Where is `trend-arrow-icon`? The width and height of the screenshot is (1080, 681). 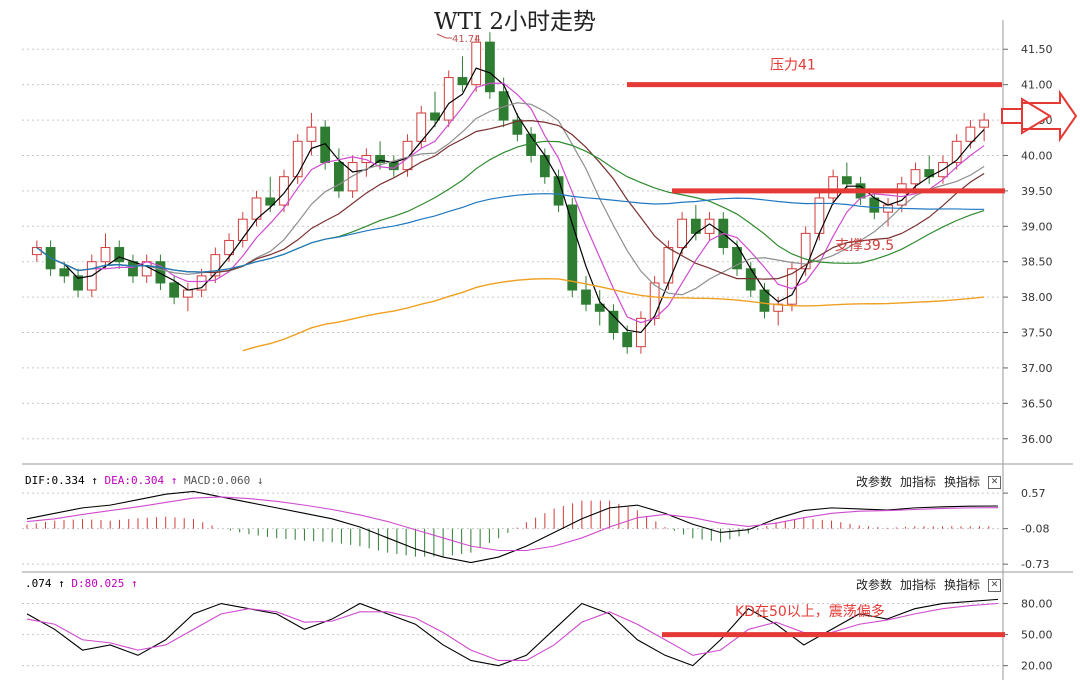 trend-arrow-icon is located at coordinates (1026, 116).